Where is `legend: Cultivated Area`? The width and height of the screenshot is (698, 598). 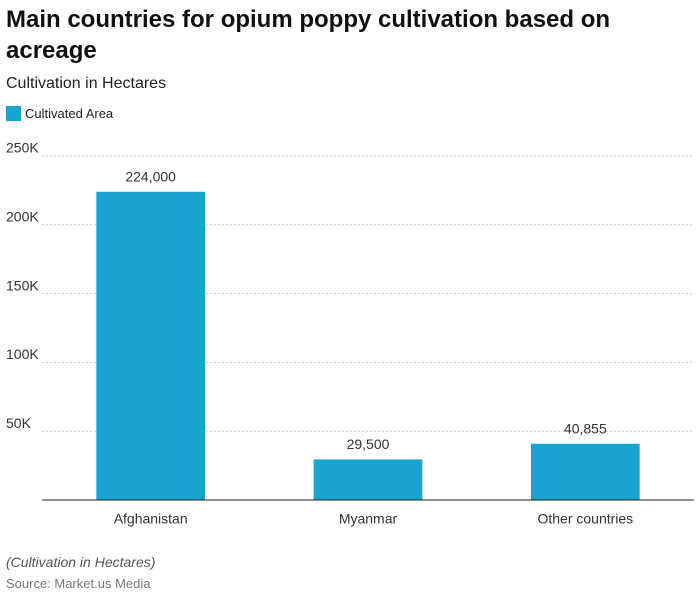
legend: Cultivated Area is located at coordinates (59, 113).